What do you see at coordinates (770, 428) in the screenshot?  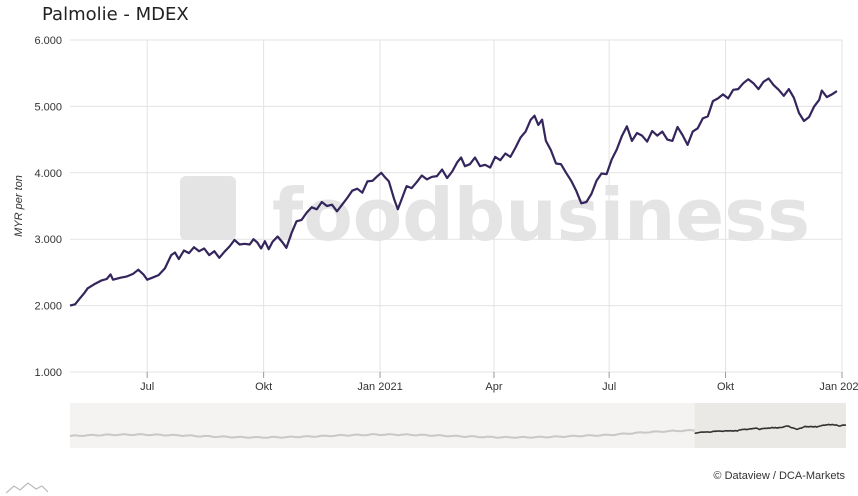 I see `navigator-selected-line` at bounding box center [770, 428].